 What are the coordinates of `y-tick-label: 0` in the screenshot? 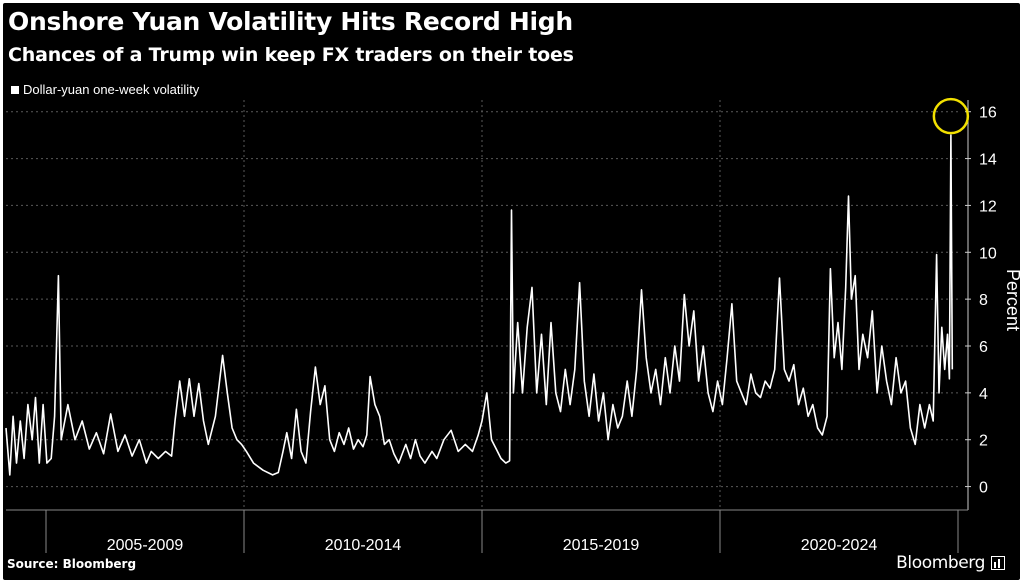 It's located at (983, 488).